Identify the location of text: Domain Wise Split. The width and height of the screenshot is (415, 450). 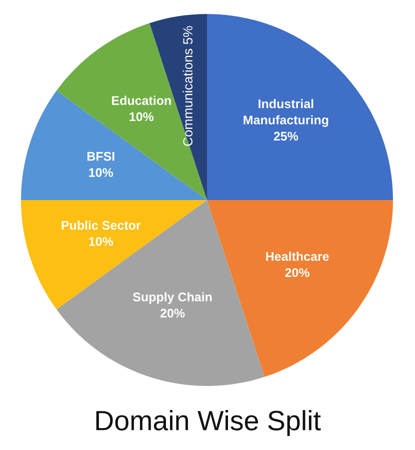
(208, 423).